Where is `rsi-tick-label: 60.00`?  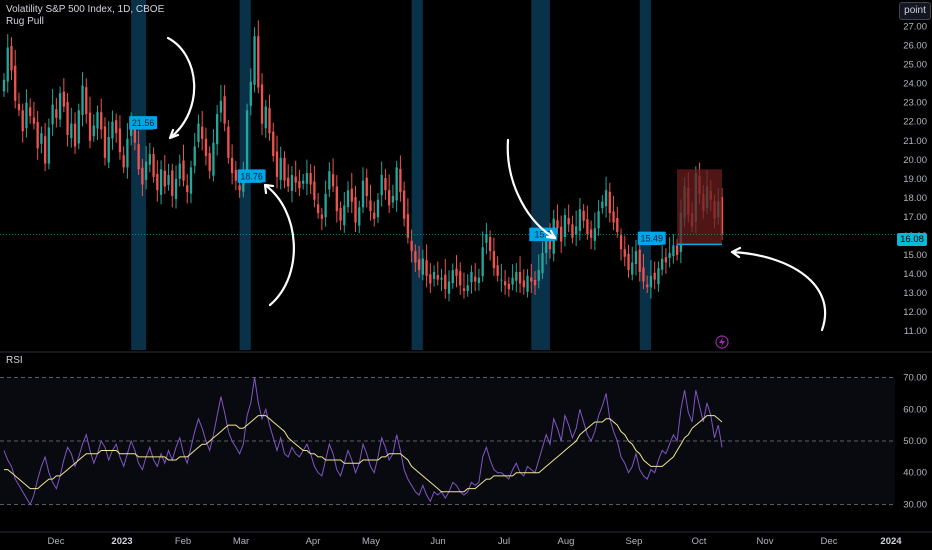 rsi-tick-label: 60.00 is located at coordinates (915, 409).